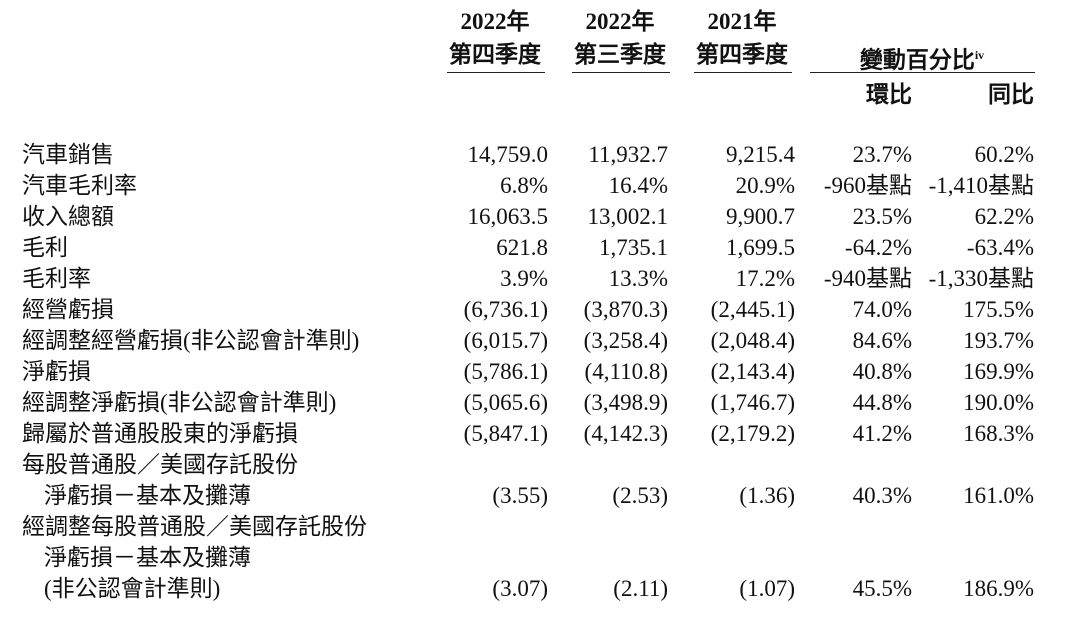 The height and width of the screenshot is (620, 1080). I want to click on cell-value: 3.9%, so click(524, 278).